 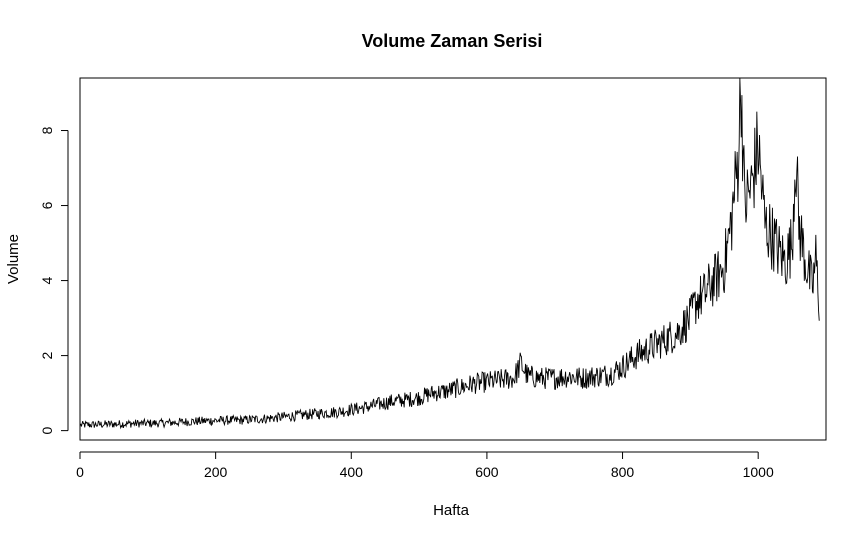 What do you see at coordinates (47, 280) in the screenshot?
I see `y-tick-label: 4` at bounding box center [47, 280].